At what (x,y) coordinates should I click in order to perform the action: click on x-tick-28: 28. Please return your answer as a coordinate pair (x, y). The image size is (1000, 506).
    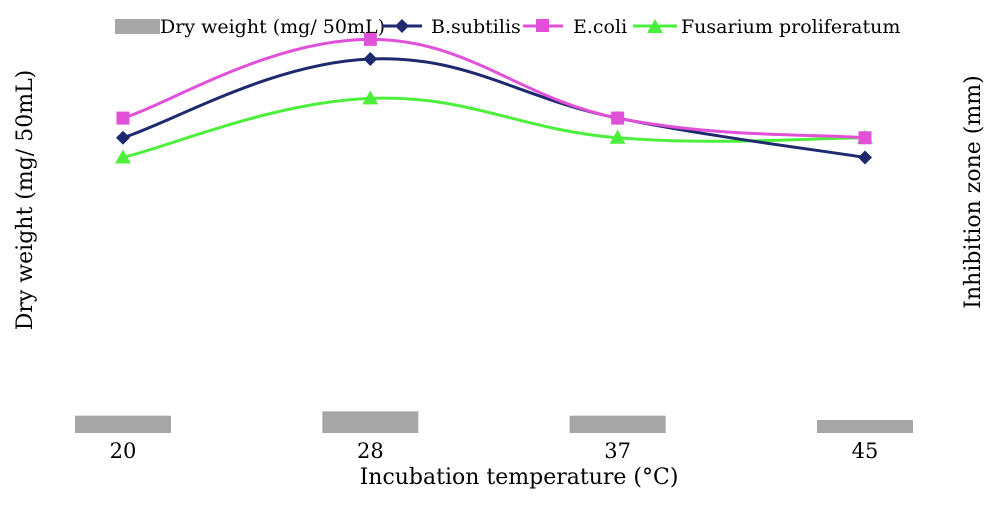
    Looking at the image, I should click on (370, 451).